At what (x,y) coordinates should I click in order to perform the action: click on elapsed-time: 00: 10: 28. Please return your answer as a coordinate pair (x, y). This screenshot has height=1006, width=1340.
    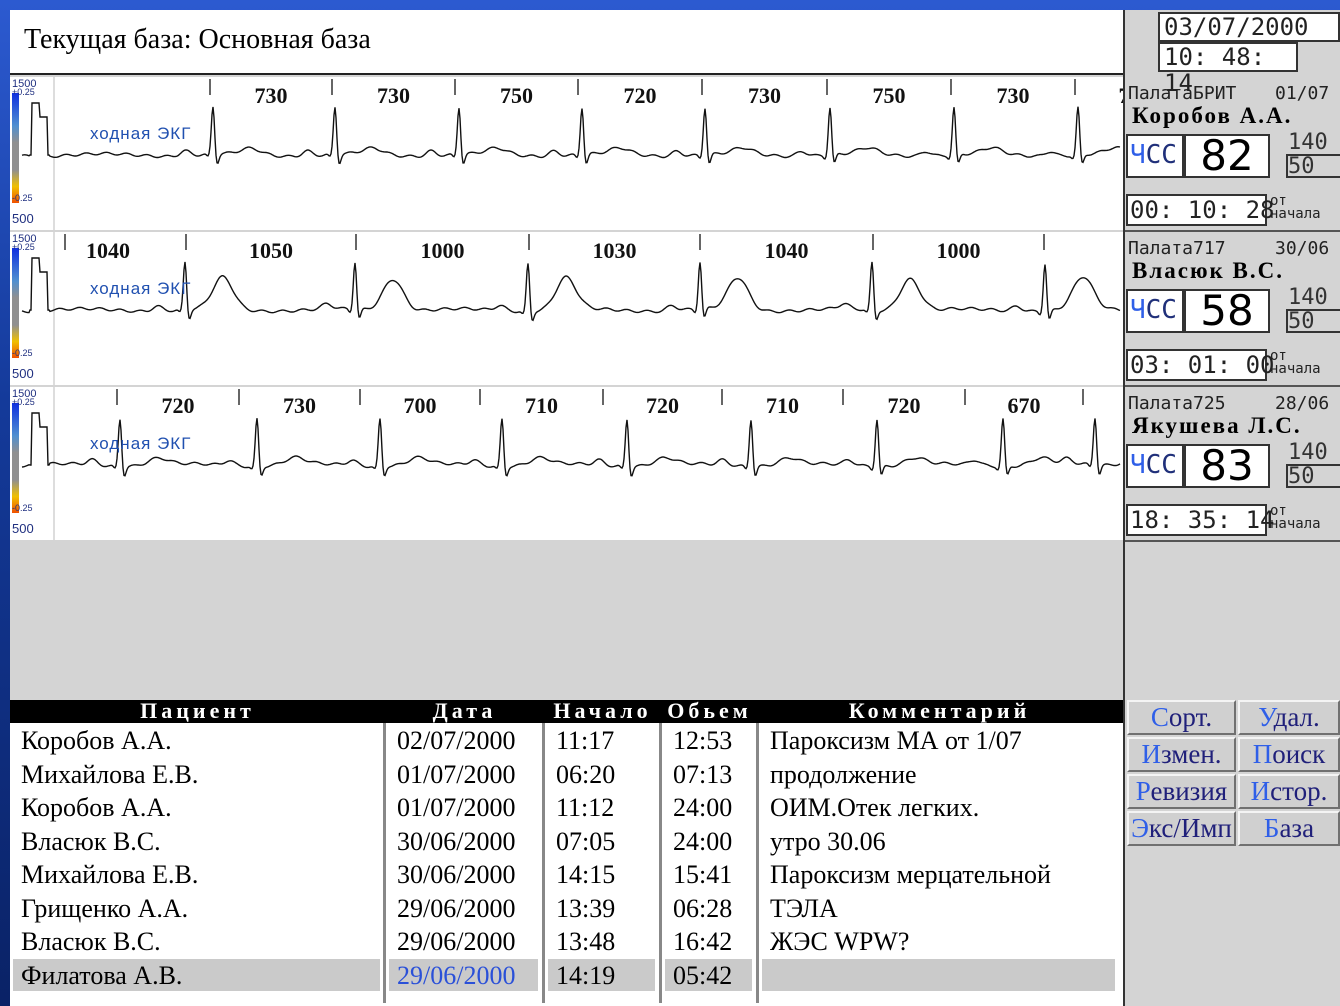
    Looking at the image, I should click on (1200, 210).